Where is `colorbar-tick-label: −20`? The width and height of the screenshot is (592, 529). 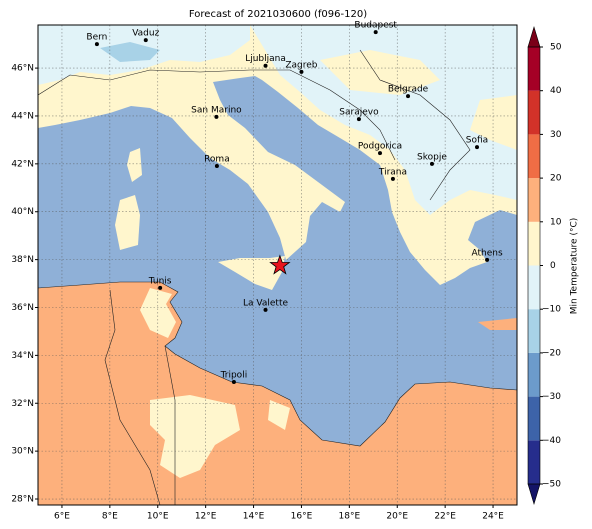
colorbar-tick-label: −20 is located at coordinates (551, 353).